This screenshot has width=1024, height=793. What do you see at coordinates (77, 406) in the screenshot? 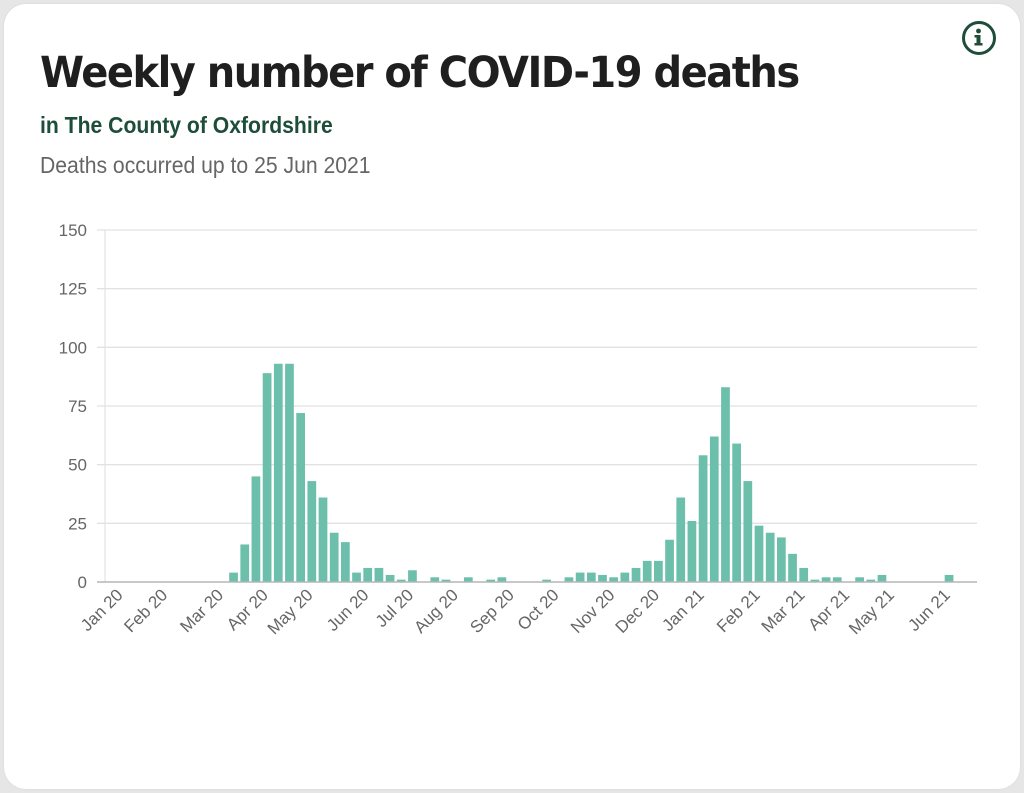
I see `y-tick-label: 75` at bounding box center [77, 406].